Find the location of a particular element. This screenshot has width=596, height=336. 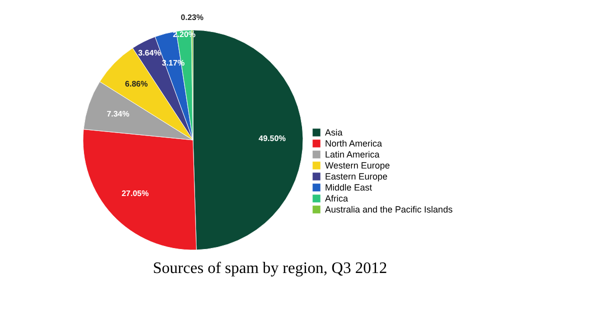

legend-label: Middle East is located at coordinates (349, 187).